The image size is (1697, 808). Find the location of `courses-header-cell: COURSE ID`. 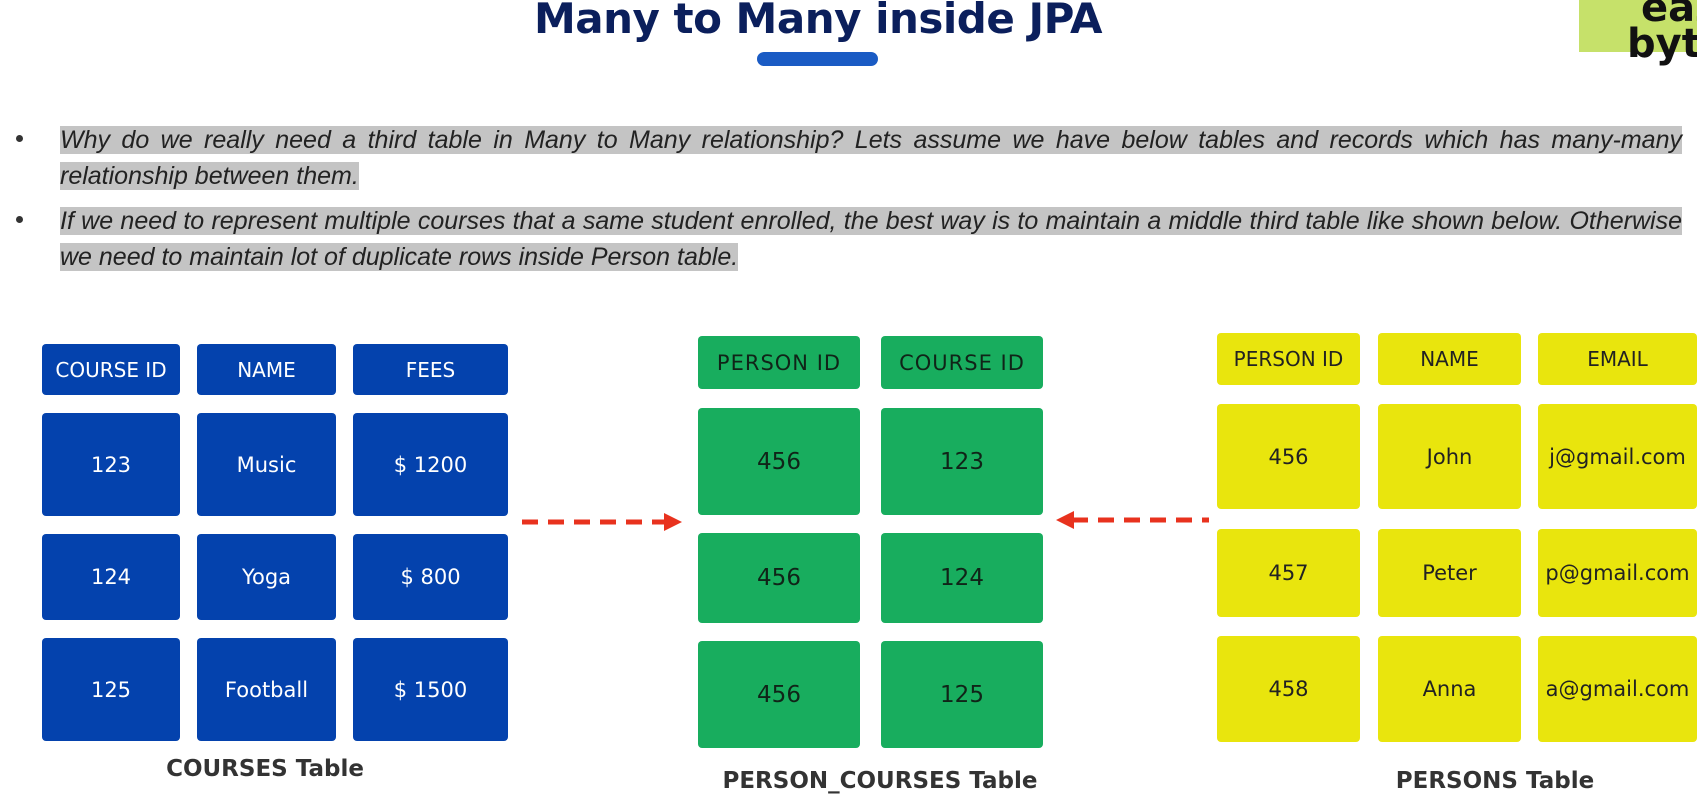

courses-header-cell: COURSE ID is located at coordinates (111, 369).